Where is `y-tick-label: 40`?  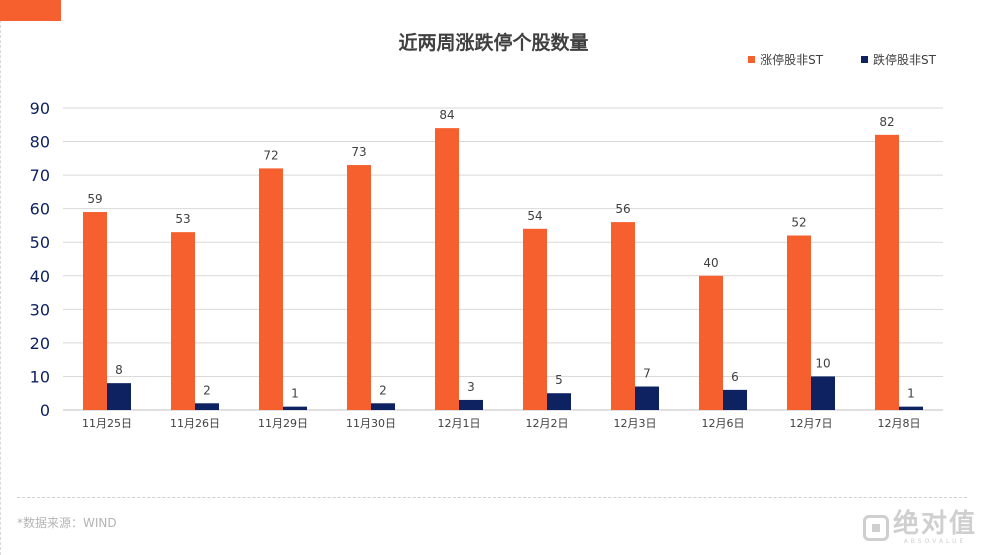
y-tick-label: 40 is located at coordinates (40, 276).